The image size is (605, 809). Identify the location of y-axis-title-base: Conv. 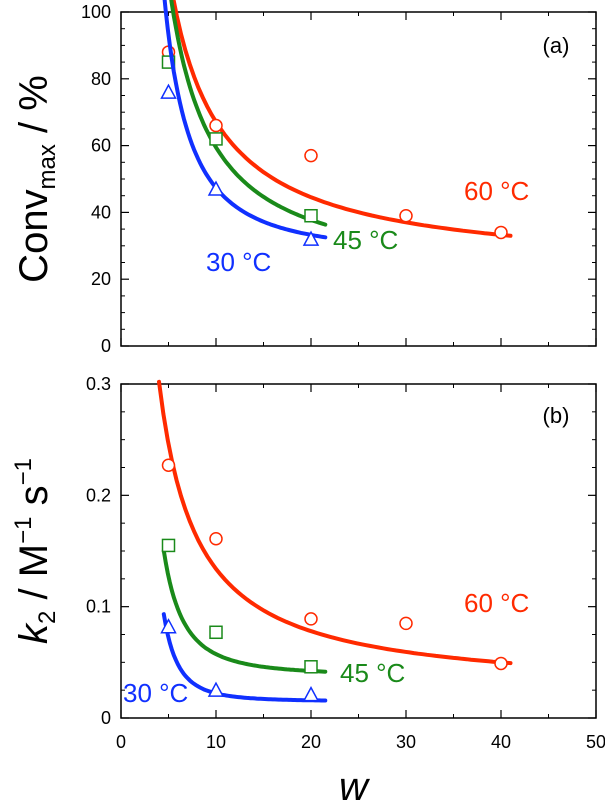
(34, 235).